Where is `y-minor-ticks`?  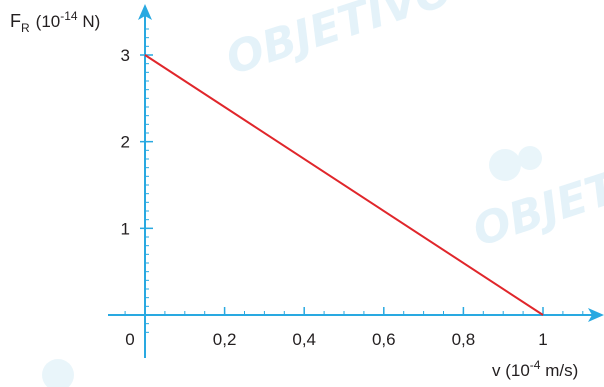
y-minor-ticks is located at coordinates (147, 180).